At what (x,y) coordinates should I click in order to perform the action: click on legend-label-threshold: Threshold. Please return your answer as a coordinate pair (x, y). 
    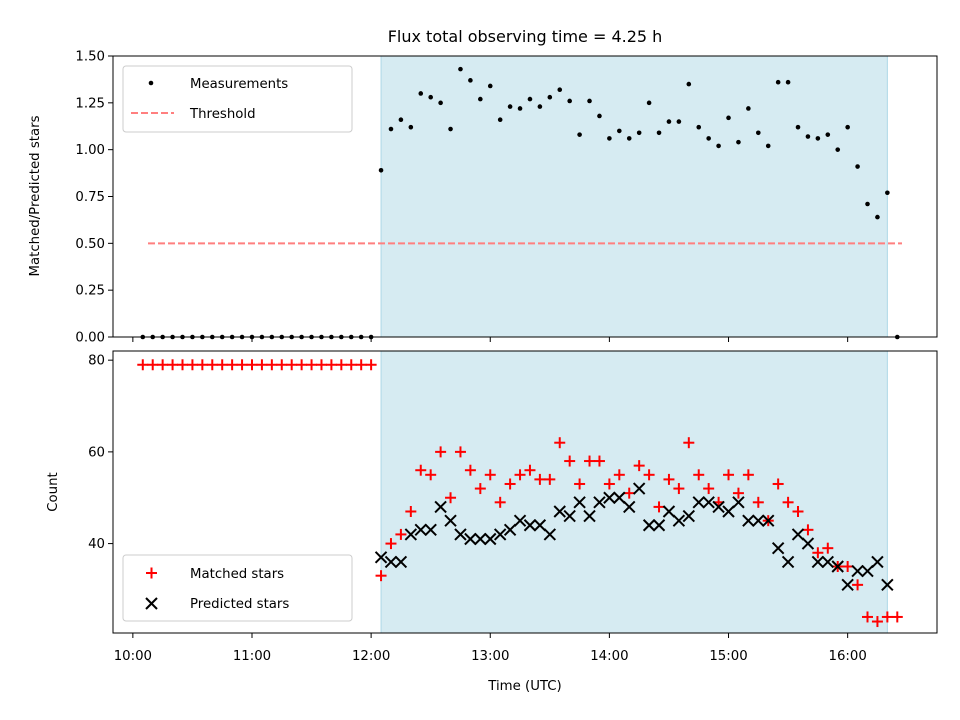
    Looking at the image, I should click on (222, 114).